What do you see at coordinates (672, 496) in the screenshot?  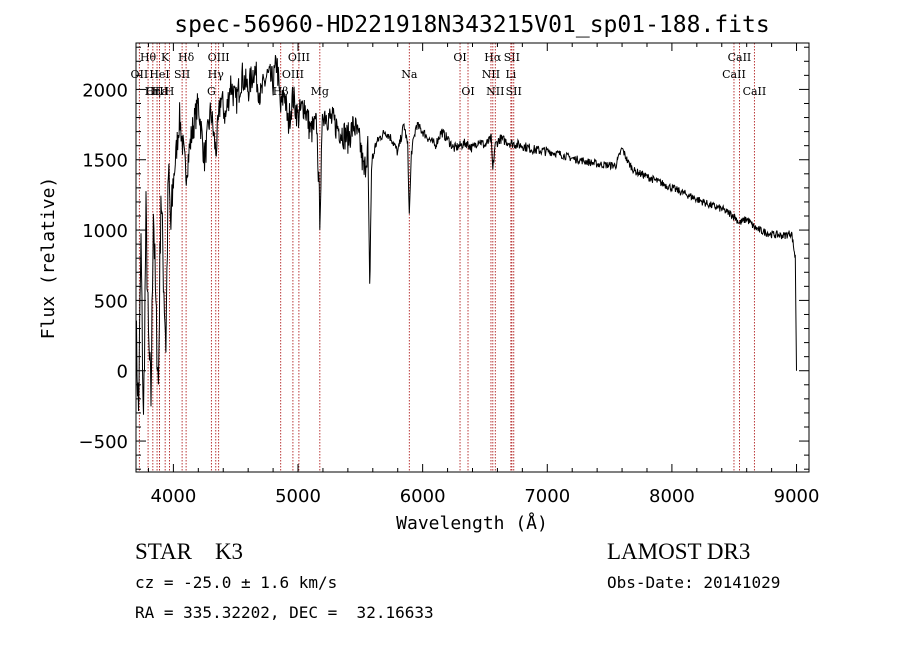 I see `x-tick-label-4: 8000` at bounding box center [672, 496].